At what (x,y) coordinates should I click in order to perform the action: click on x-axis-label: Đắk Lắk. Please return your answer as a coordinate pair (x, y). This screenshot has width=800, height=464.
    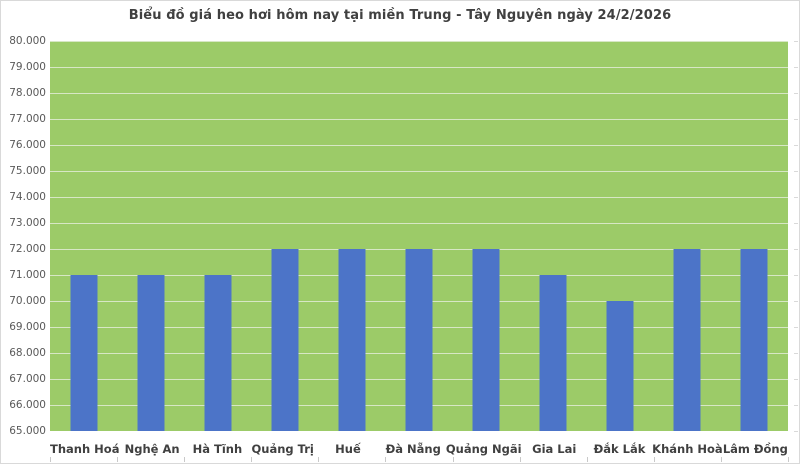
    Looking at the image, I should click on (619, 449).